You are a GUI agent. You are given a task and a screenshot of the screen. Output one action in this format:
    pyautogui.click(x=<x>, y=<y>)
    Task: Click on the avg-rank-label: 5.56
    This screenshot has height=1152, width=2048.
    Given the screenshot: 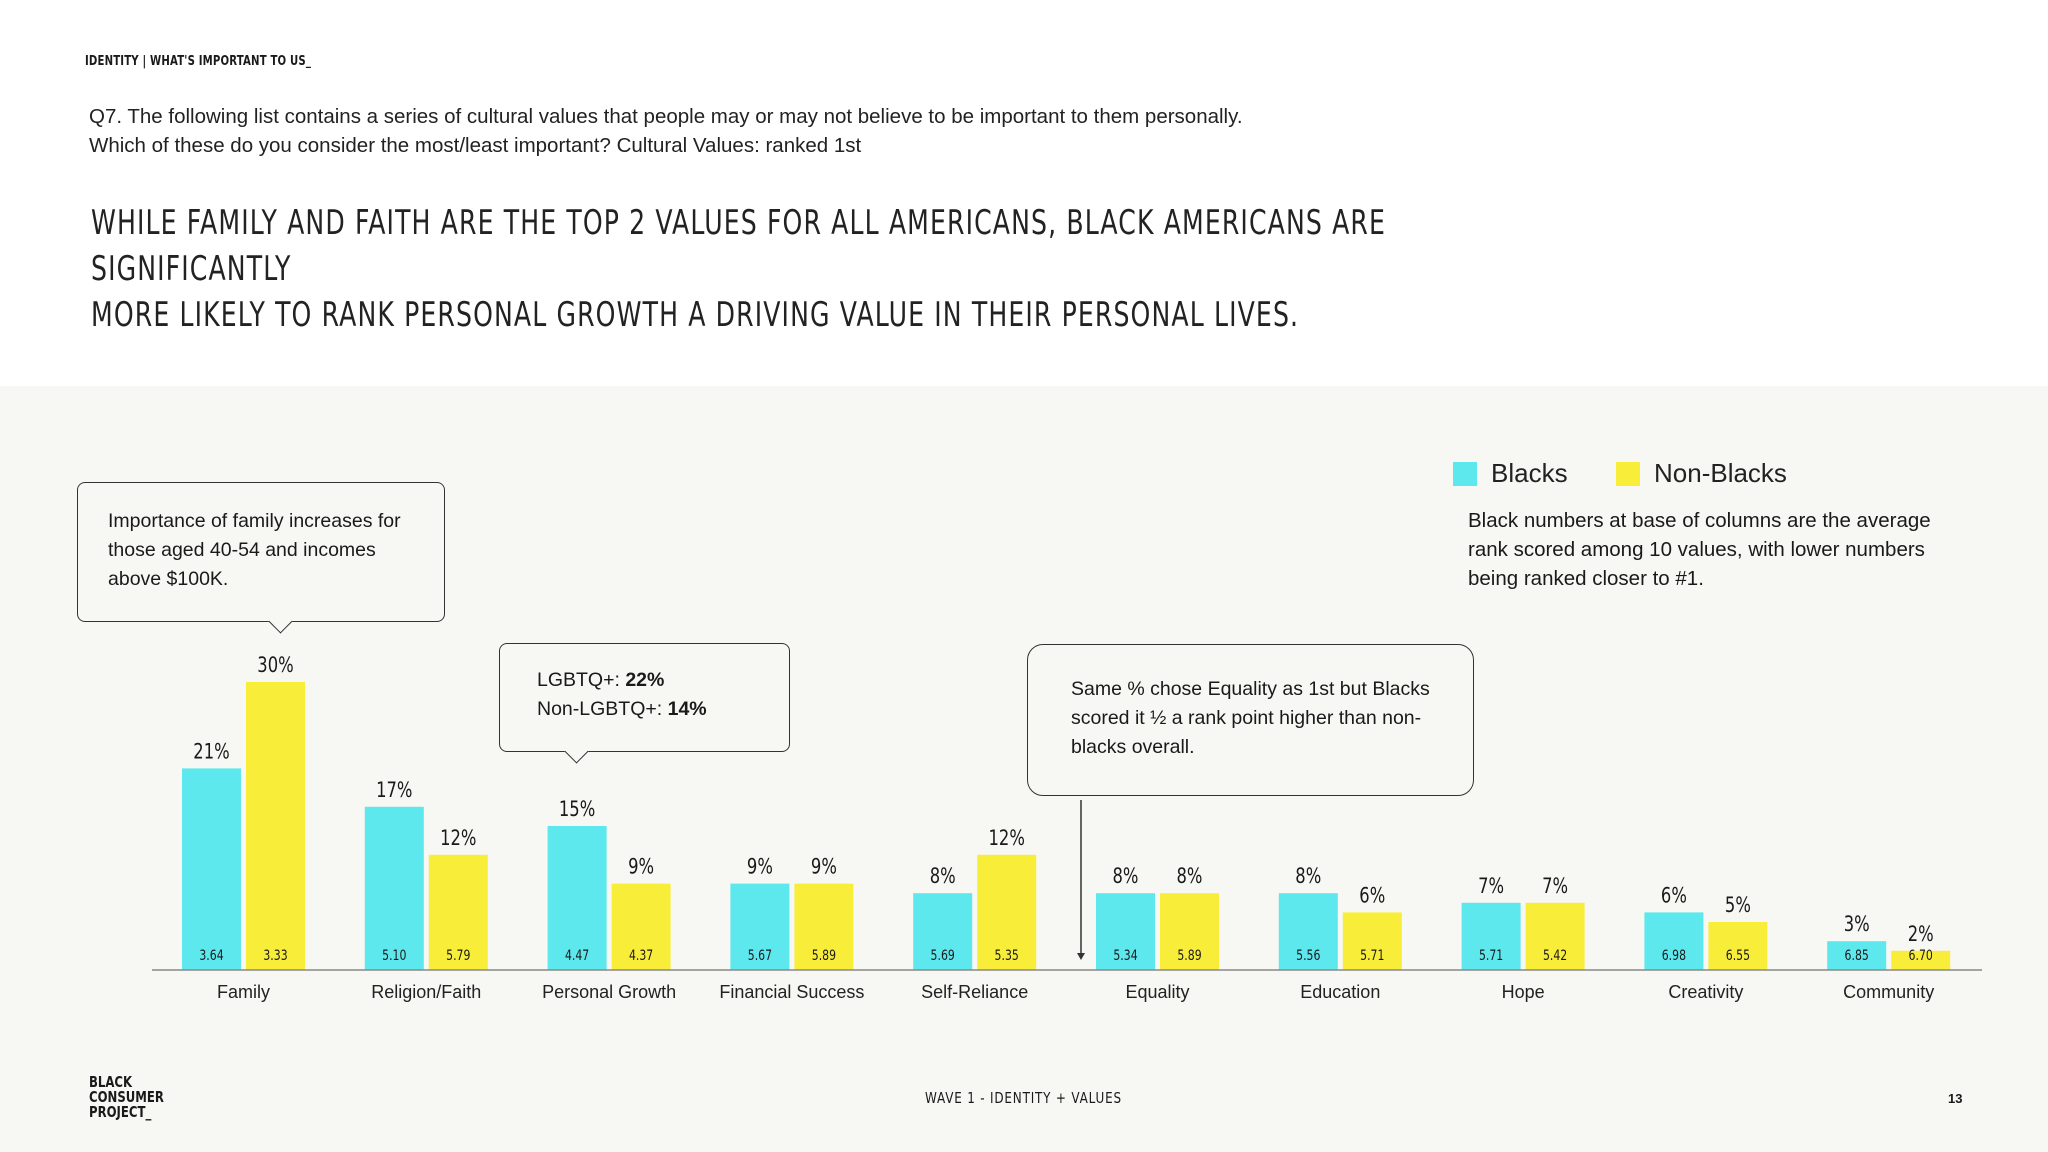 What is the action you would take?
    pyautogui.click(x=1308, y=955)
    